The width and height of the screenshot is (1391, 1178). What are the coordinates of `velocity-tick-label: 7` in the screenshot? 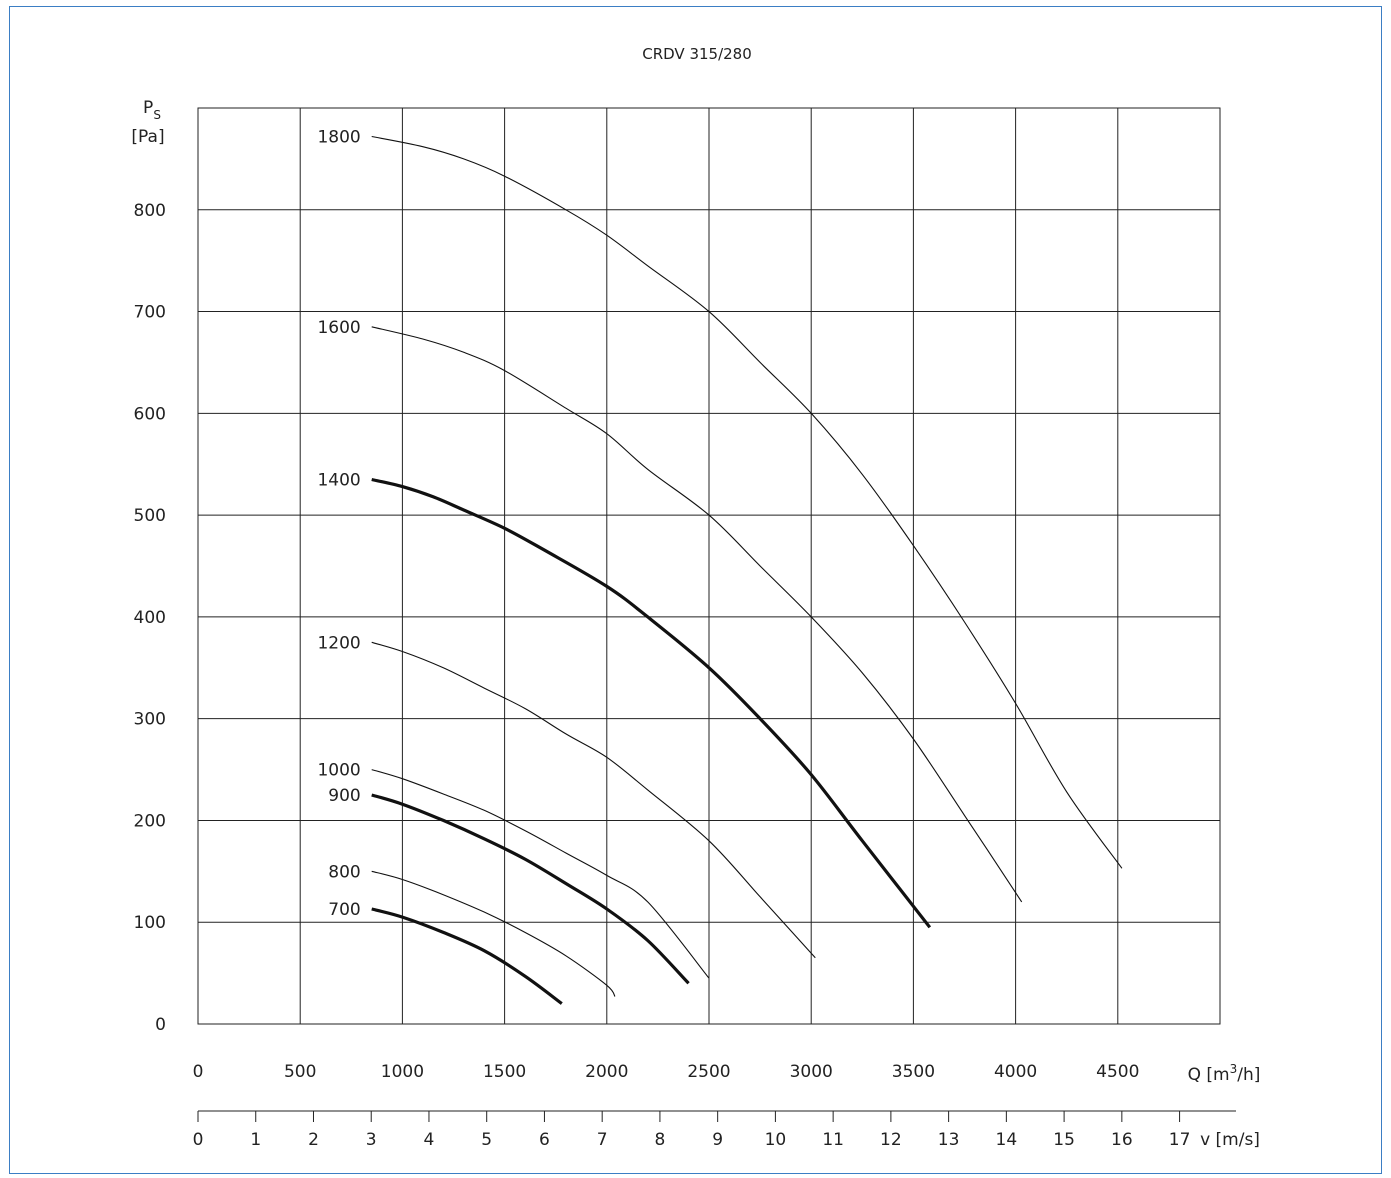 It's located at (602, 1140).